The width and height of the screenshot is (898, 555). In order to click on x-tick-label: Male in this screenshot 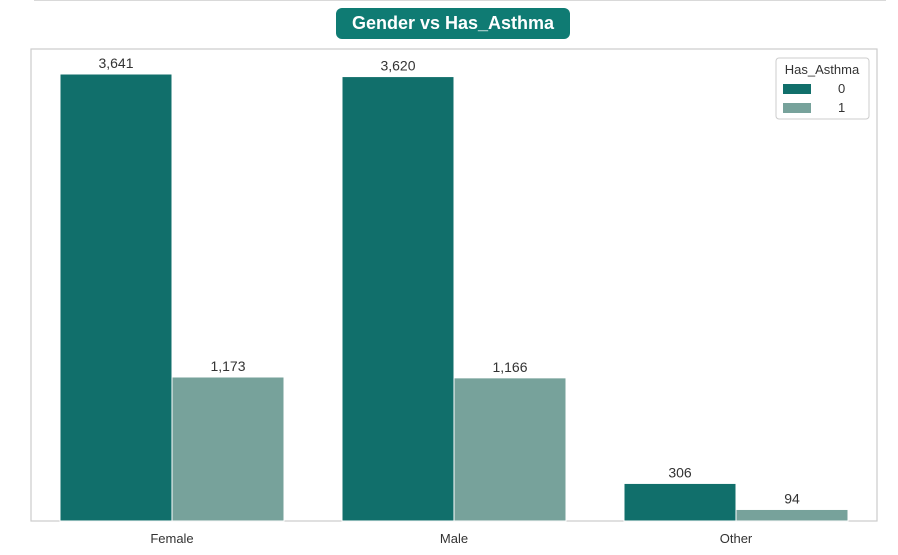, I will do `click(454, 538)`.